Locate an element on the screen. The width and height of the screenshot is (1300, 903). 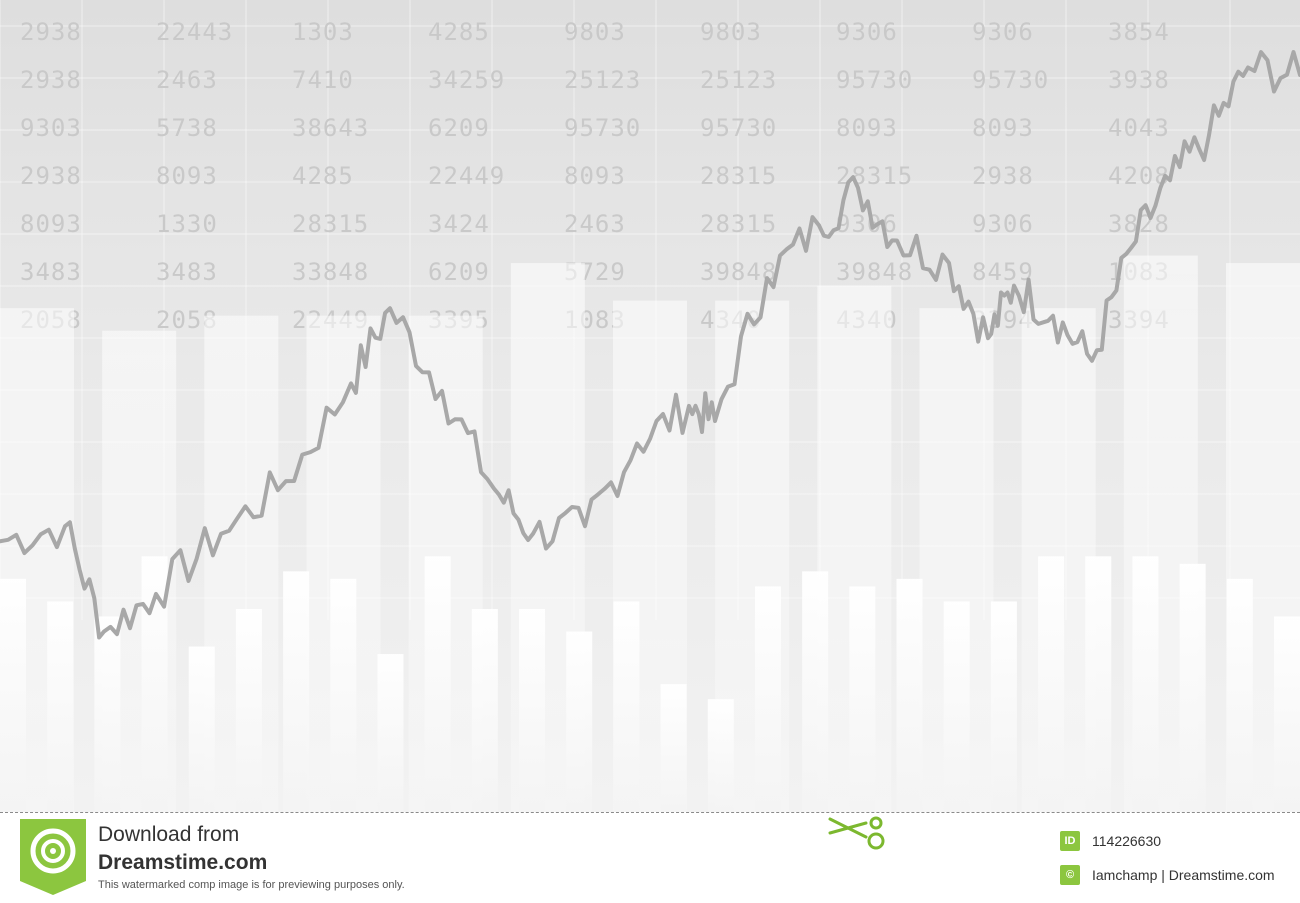
ticker-number: 22449 is located at coordinates (466, 176).